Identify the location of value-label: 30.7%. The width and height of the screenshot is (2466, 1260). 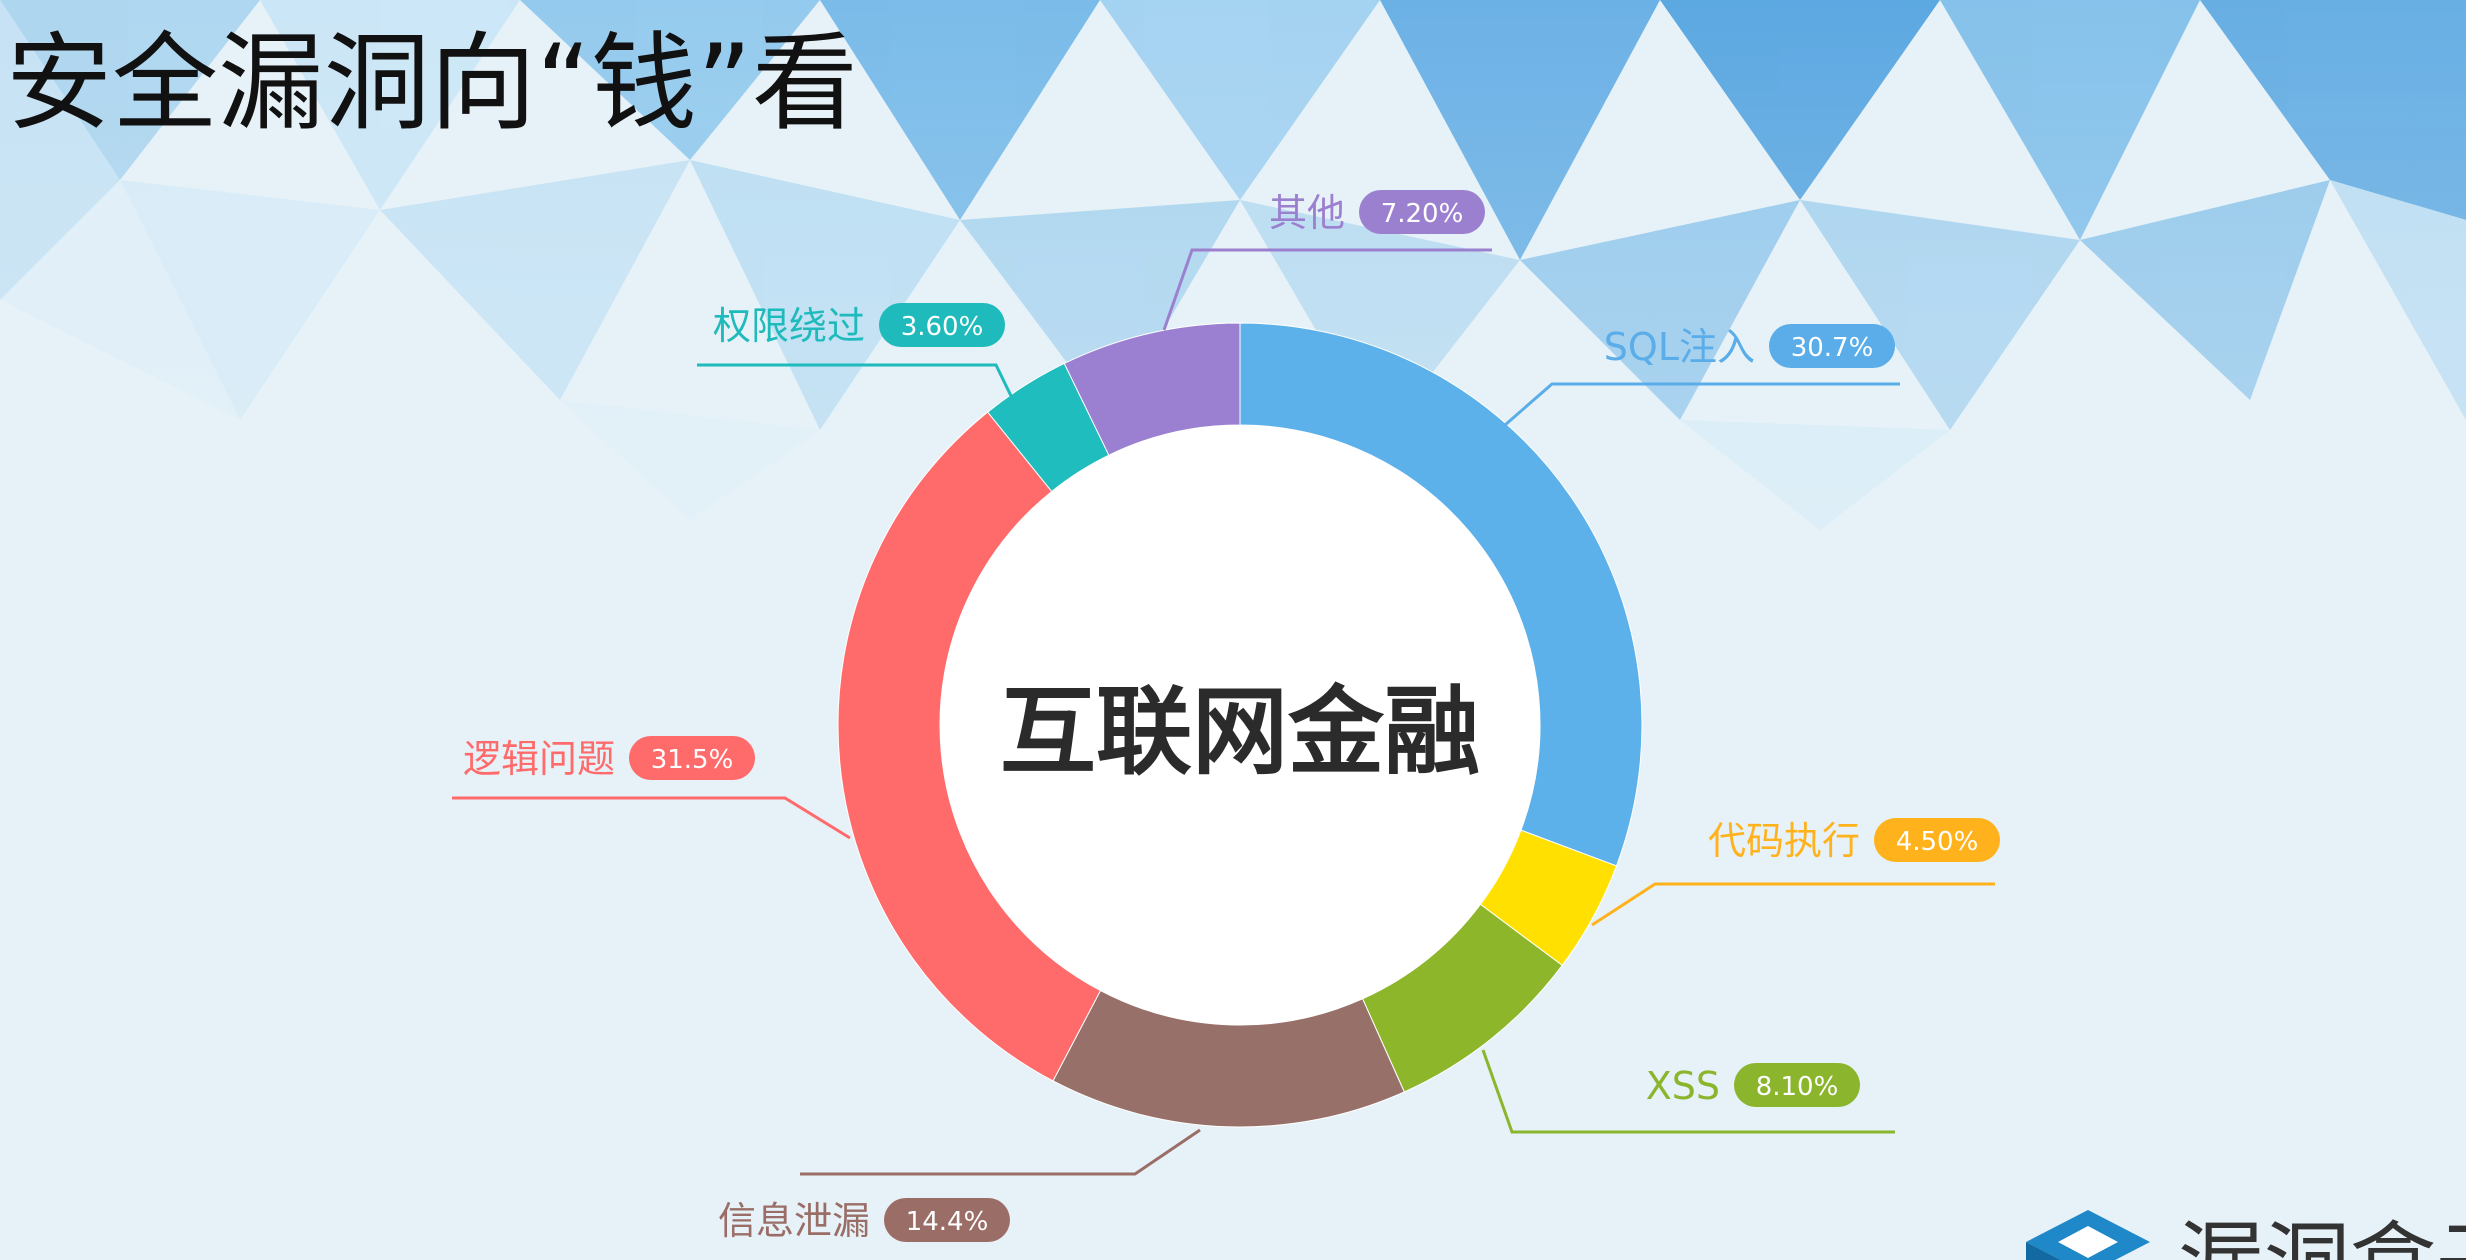
(1832, 348).